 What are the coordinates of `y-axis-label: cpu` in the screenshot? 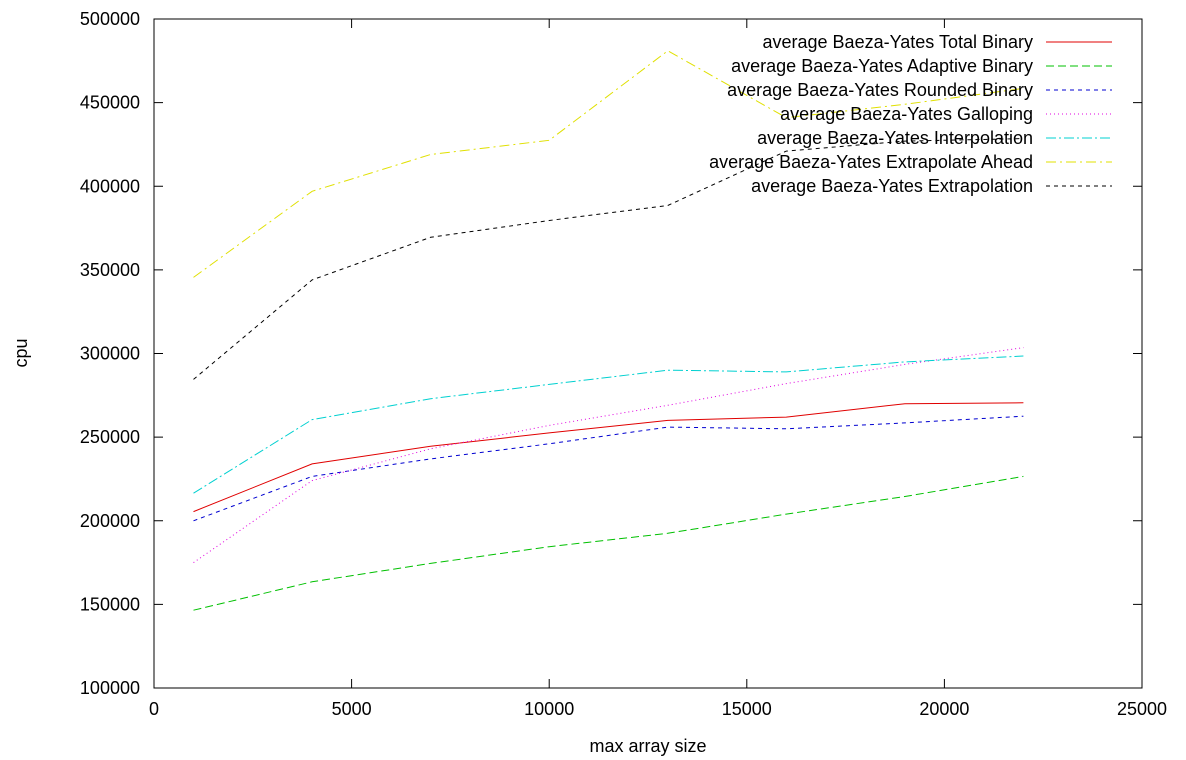 It's located at (21, 352).